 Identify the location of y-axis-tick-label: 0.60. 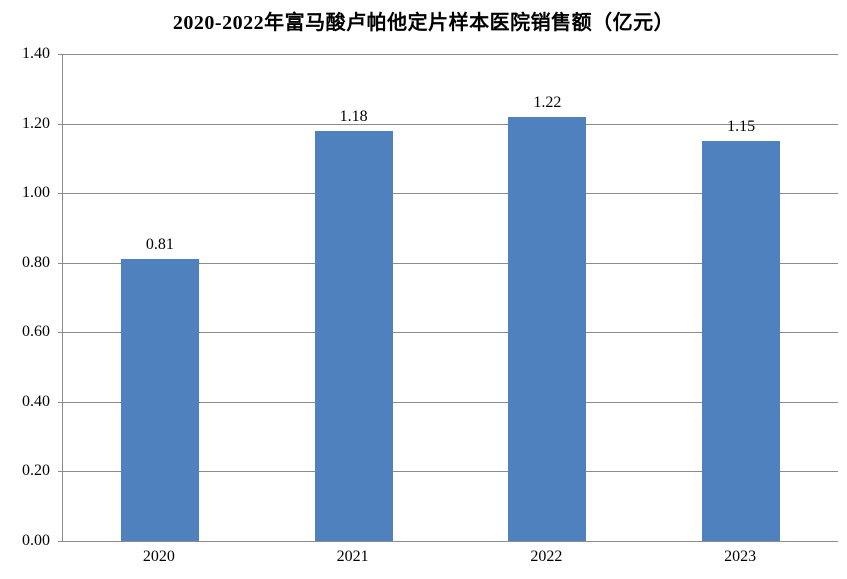
(36, 332).